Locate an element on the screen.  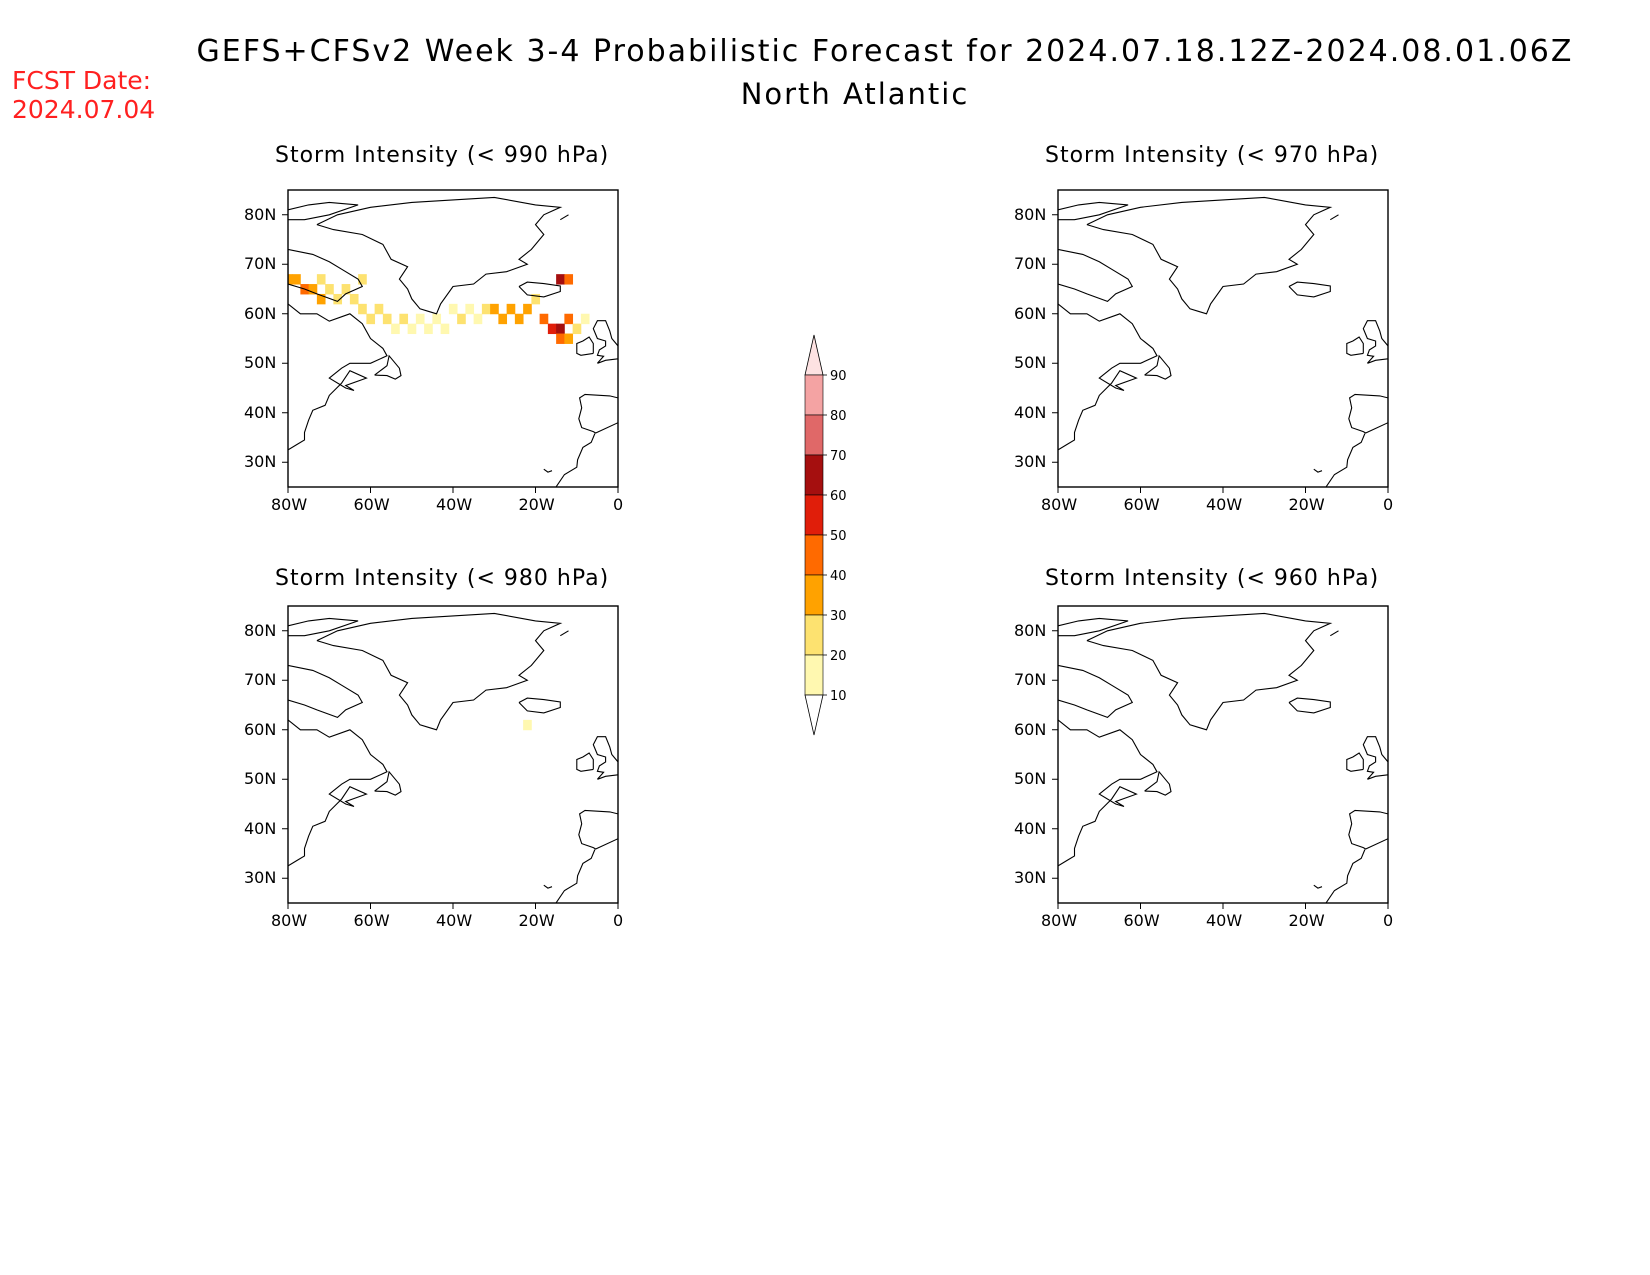
colorbar-label: 70 is located at coordinates (838, 456).